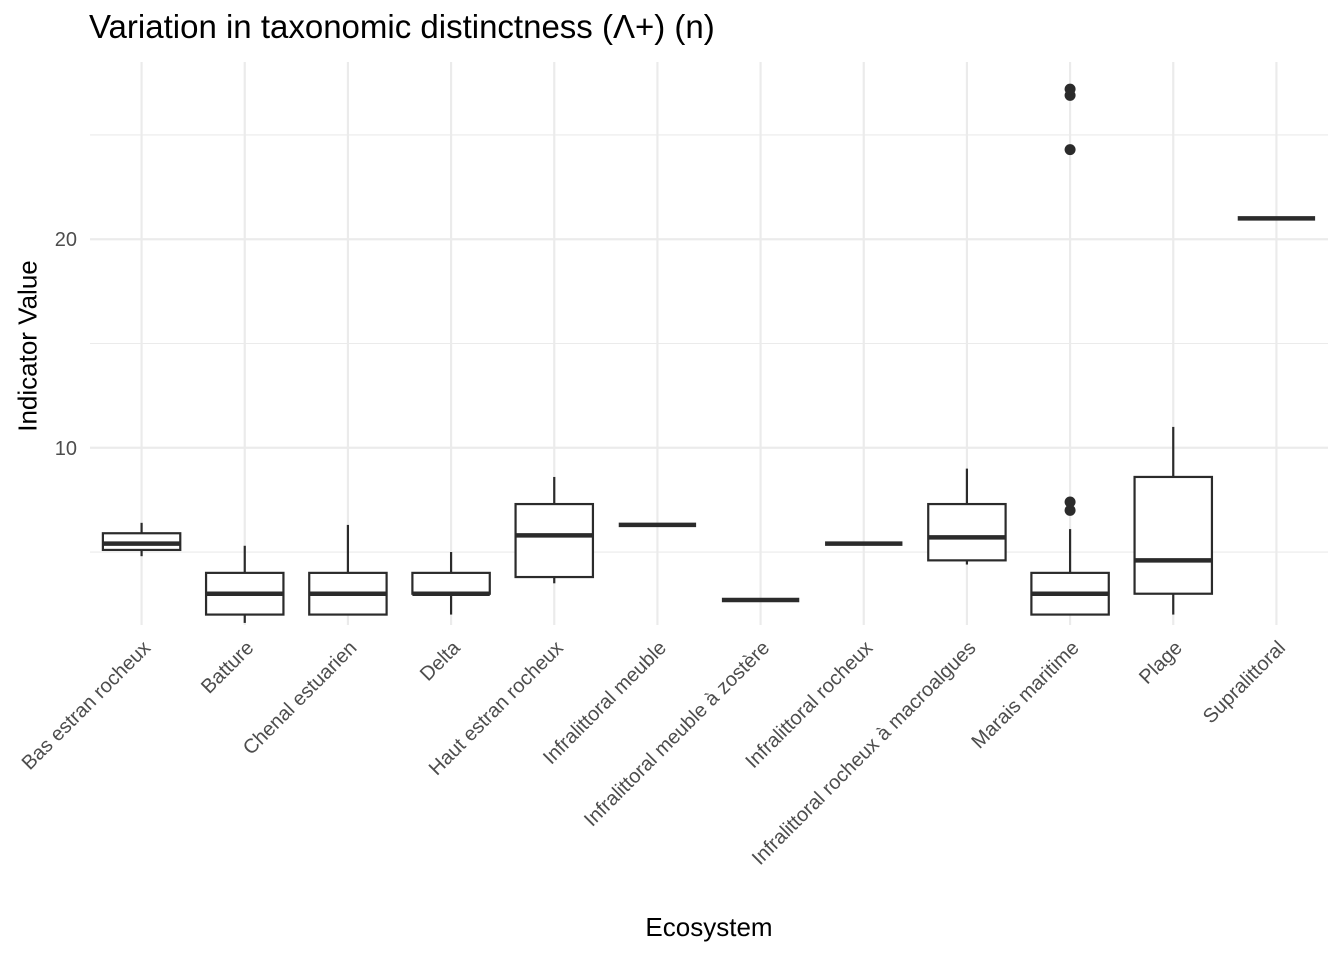  Describe the element at coordinates (227, 667) in the screenshot. I see `x-tick-label: Batture` at that location.